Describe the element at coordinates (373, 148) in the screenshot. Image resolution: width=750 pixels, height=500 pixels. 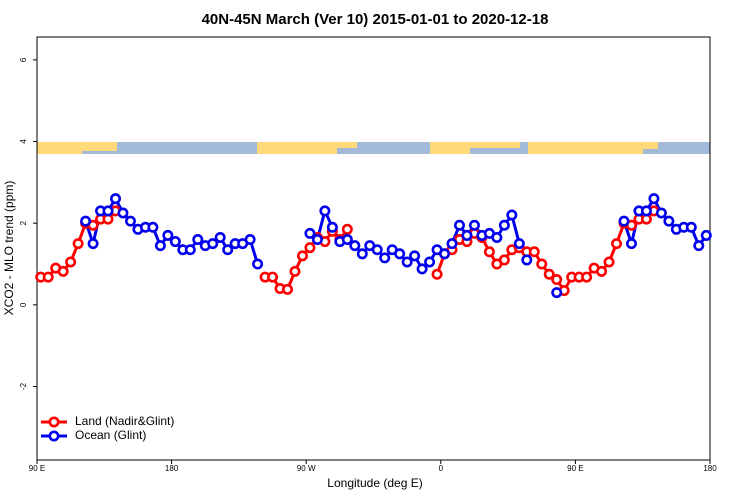
I see `land-ocean-strip` at that location.